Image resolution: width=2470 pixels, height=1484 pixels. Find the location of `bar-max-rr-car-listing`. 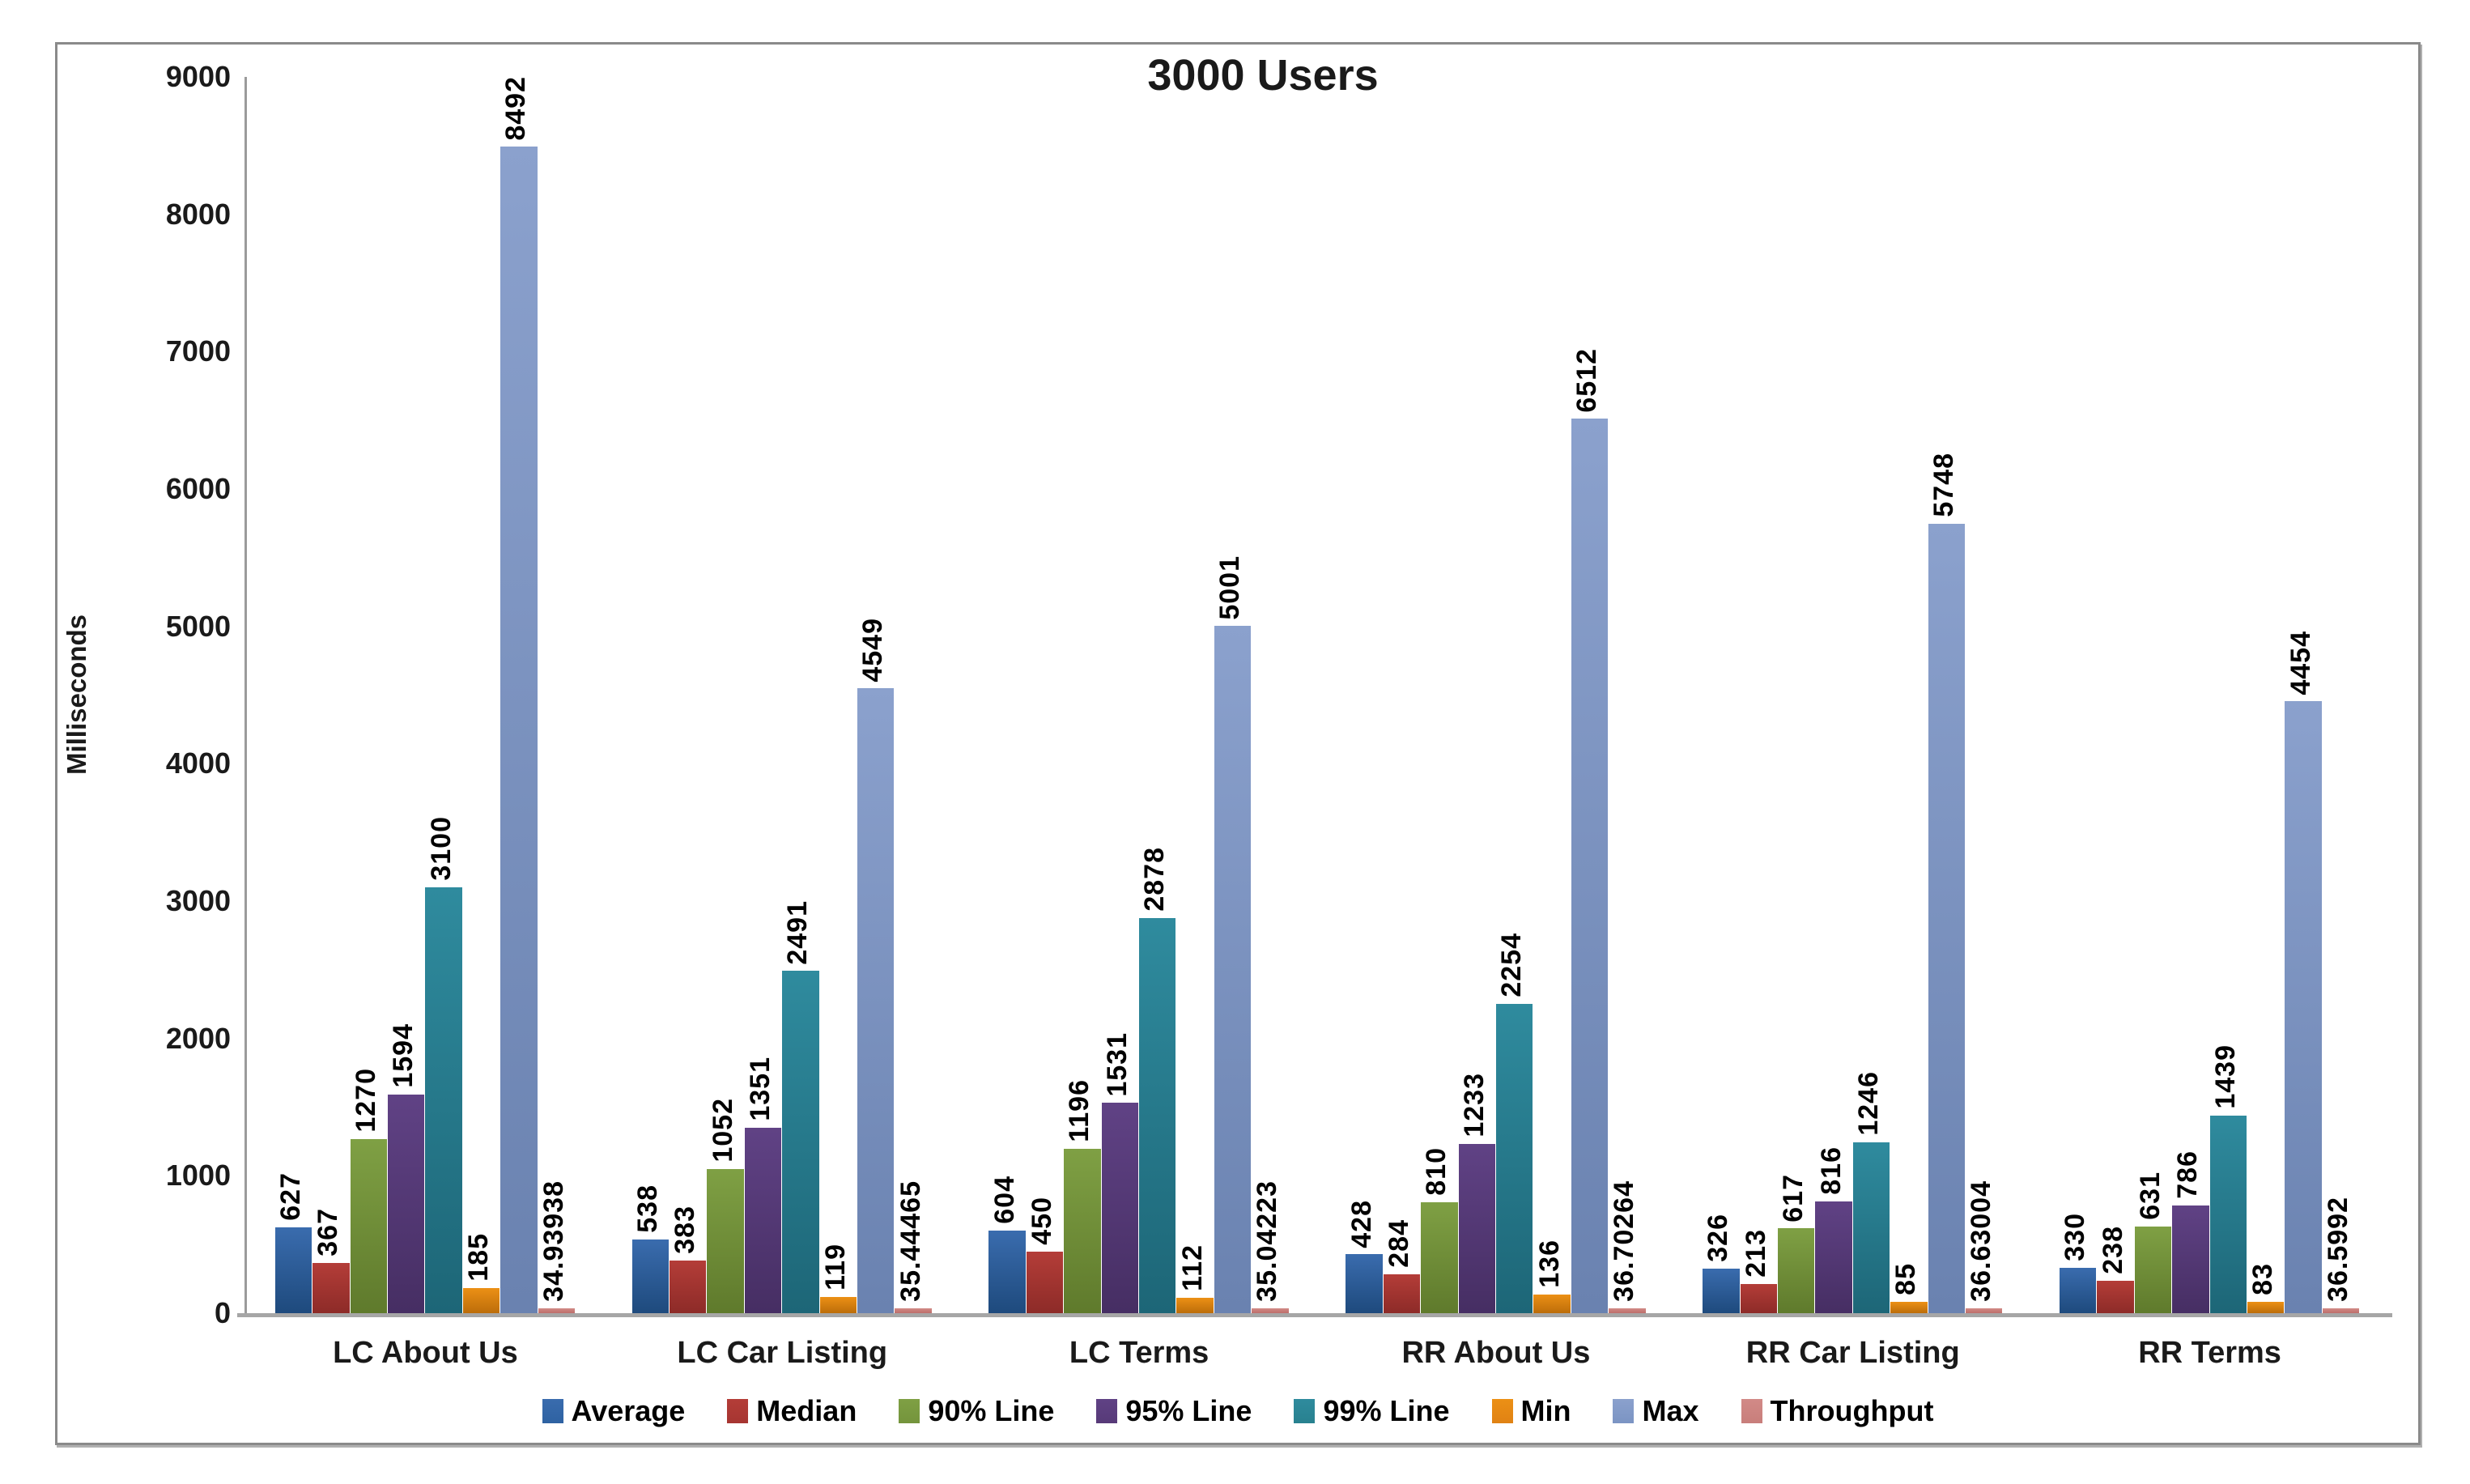

bar-max-rr-car-listing is located at coordinates (1947, 918).